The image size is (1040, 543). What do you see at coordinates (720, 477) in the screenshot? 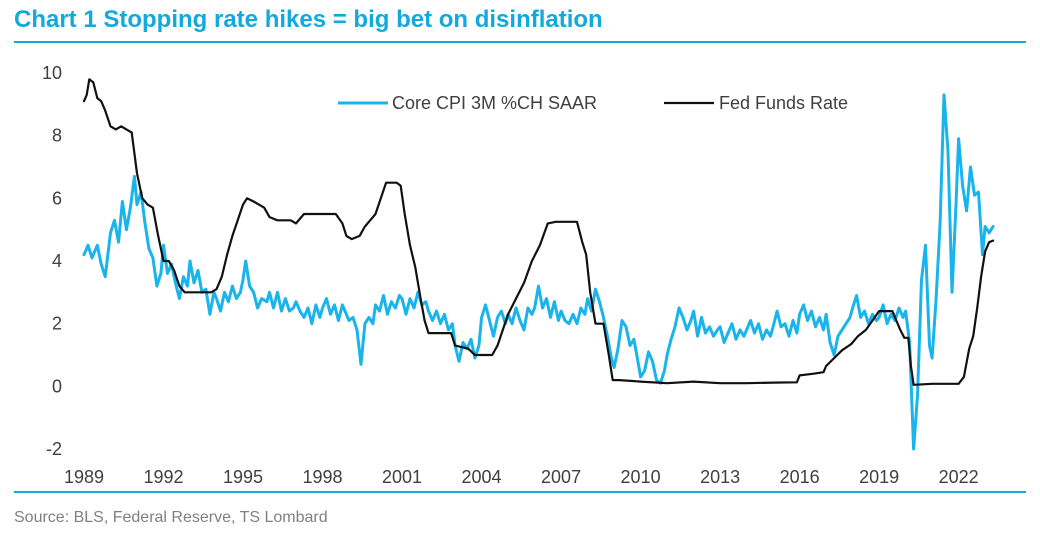
I see `x-tick-label: 2013` at bounding box center [720, 477].